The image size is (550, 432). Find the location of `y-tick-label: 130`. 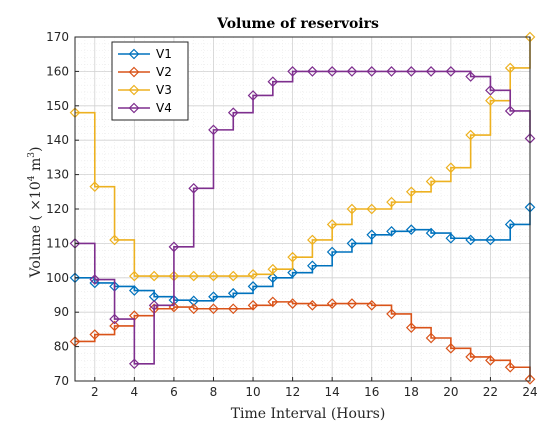

y-tick-label: 130 is located at coordinates (57, 175).